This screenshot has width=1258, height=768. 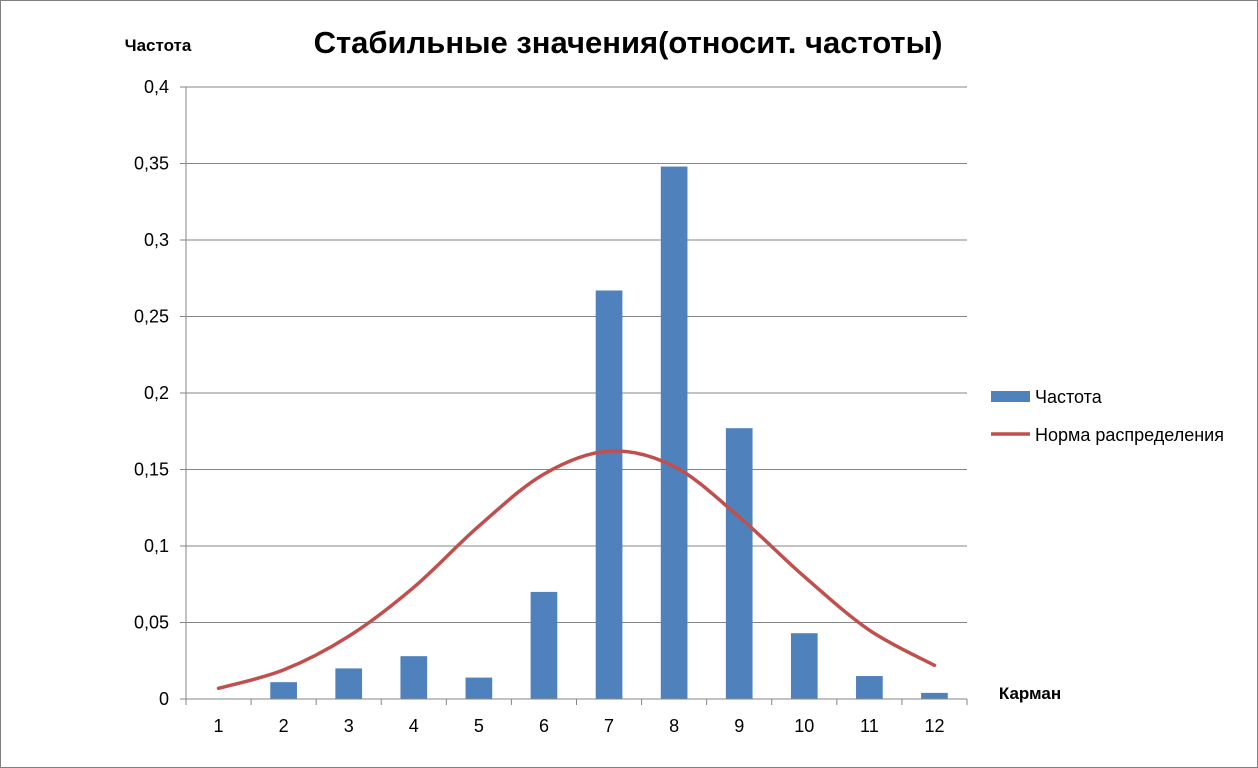 What do you see at coordinates (1030, 693) in the screenshot?
I see `x-axis-title: Карман` at bounding box center [1030, 693].